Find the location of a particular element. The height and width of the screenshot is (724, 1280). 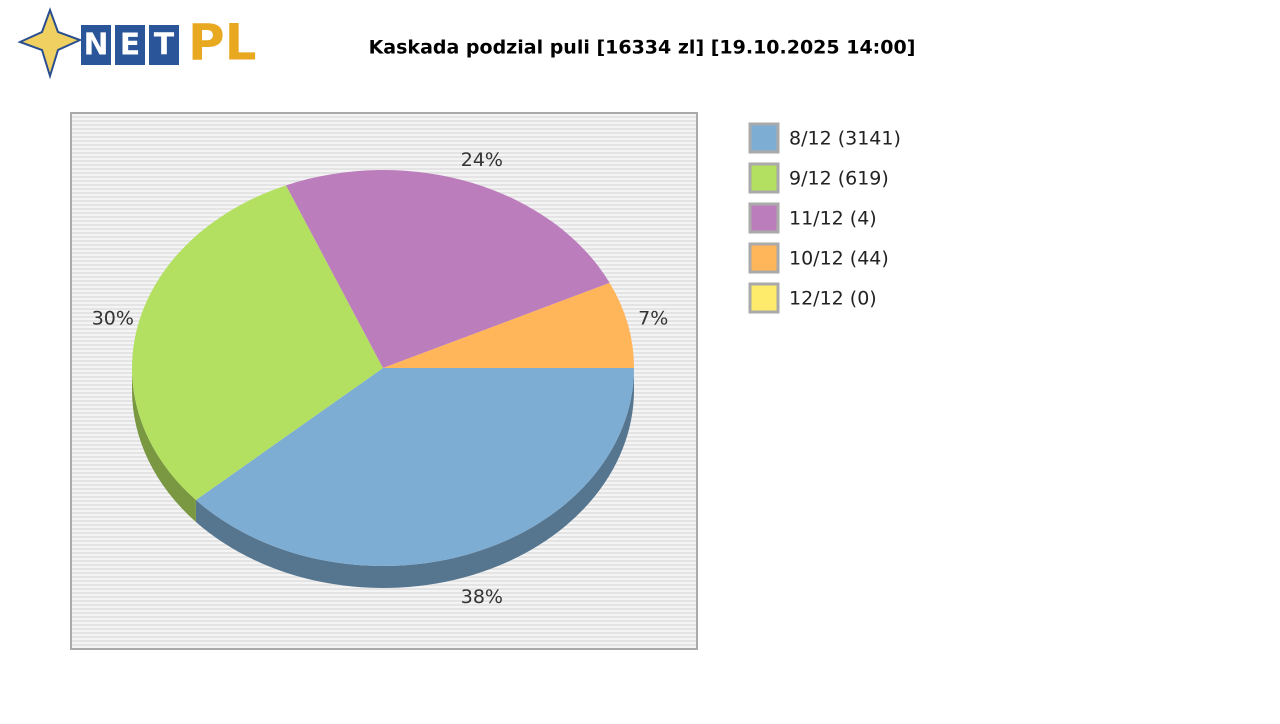

legend-label: 12/12 (0) is located at coordinates (833, 299).